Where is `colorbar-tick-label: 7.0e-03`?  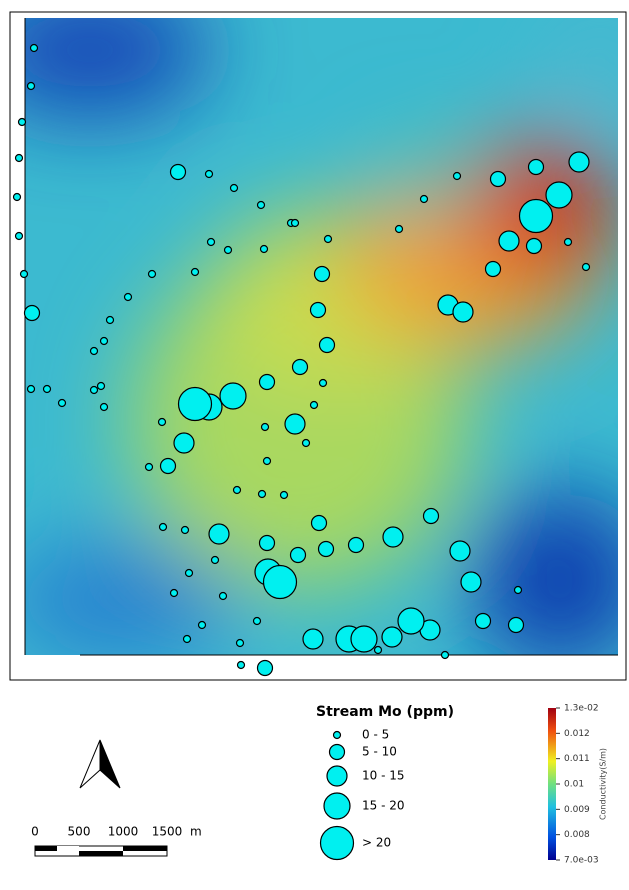 colorbar-tick-label: 7.0e-03 is located at coordinates (581, 861).